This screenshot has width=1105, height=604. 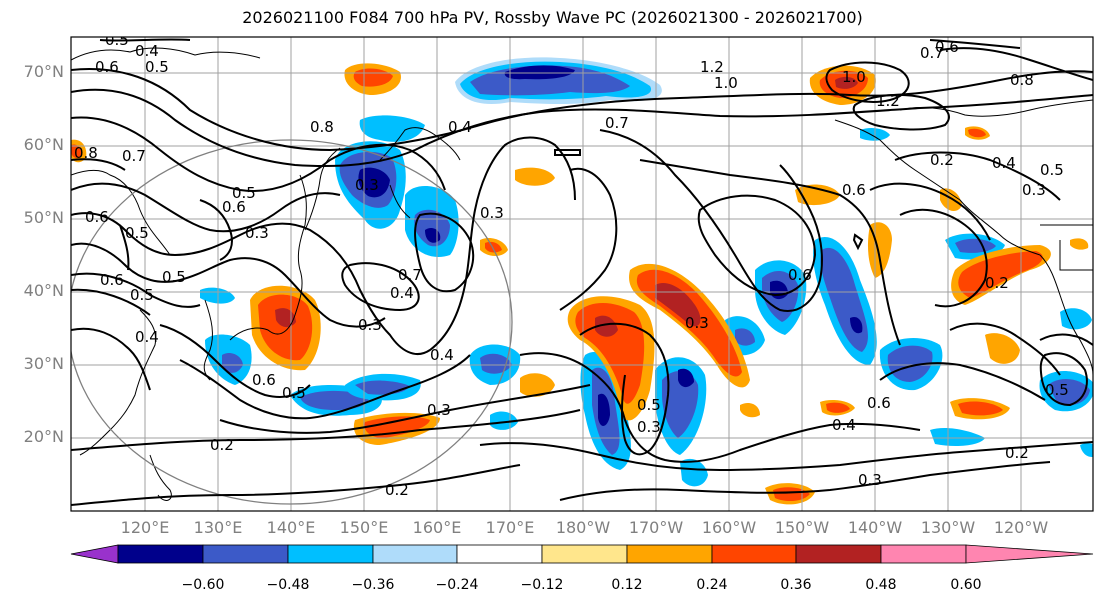 What do you see at coordinates (373, 585) in the screenshot?
I see `colorbar-tick-label: −0.36` at bounding box center [373, 585].